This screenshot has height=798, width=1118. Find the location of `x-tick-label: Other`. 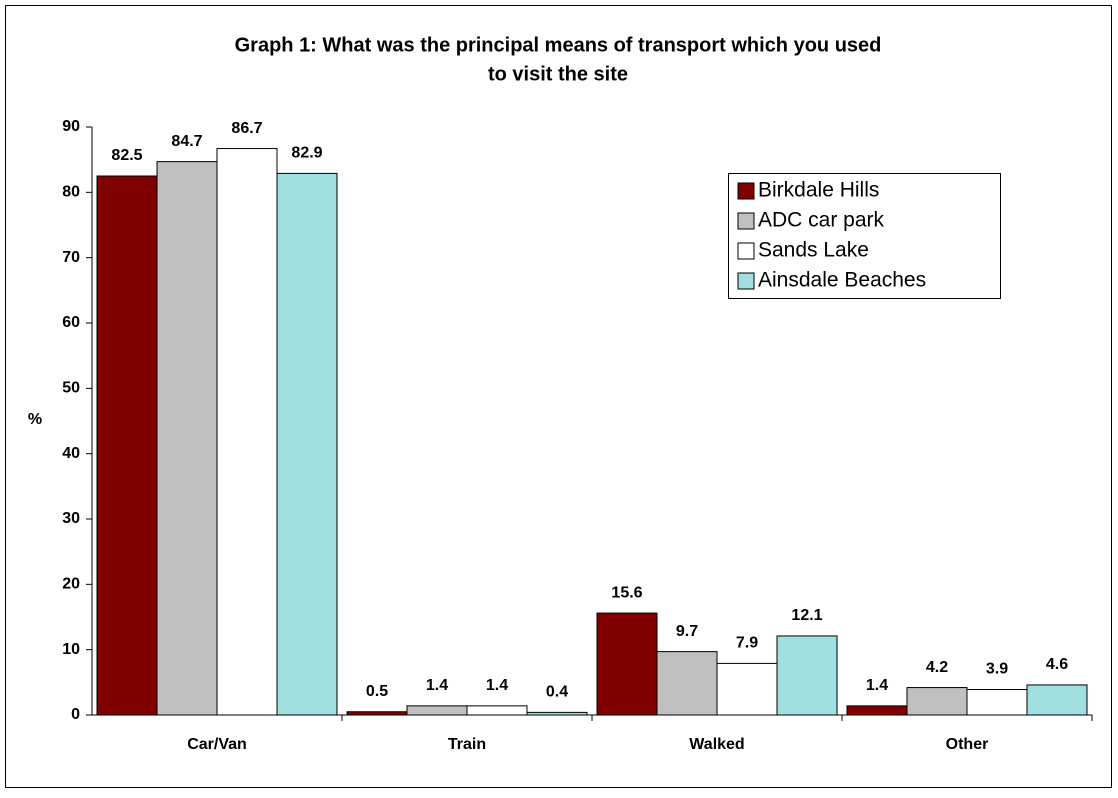

x-tick-label: Other is located at coordinates (967, 744).